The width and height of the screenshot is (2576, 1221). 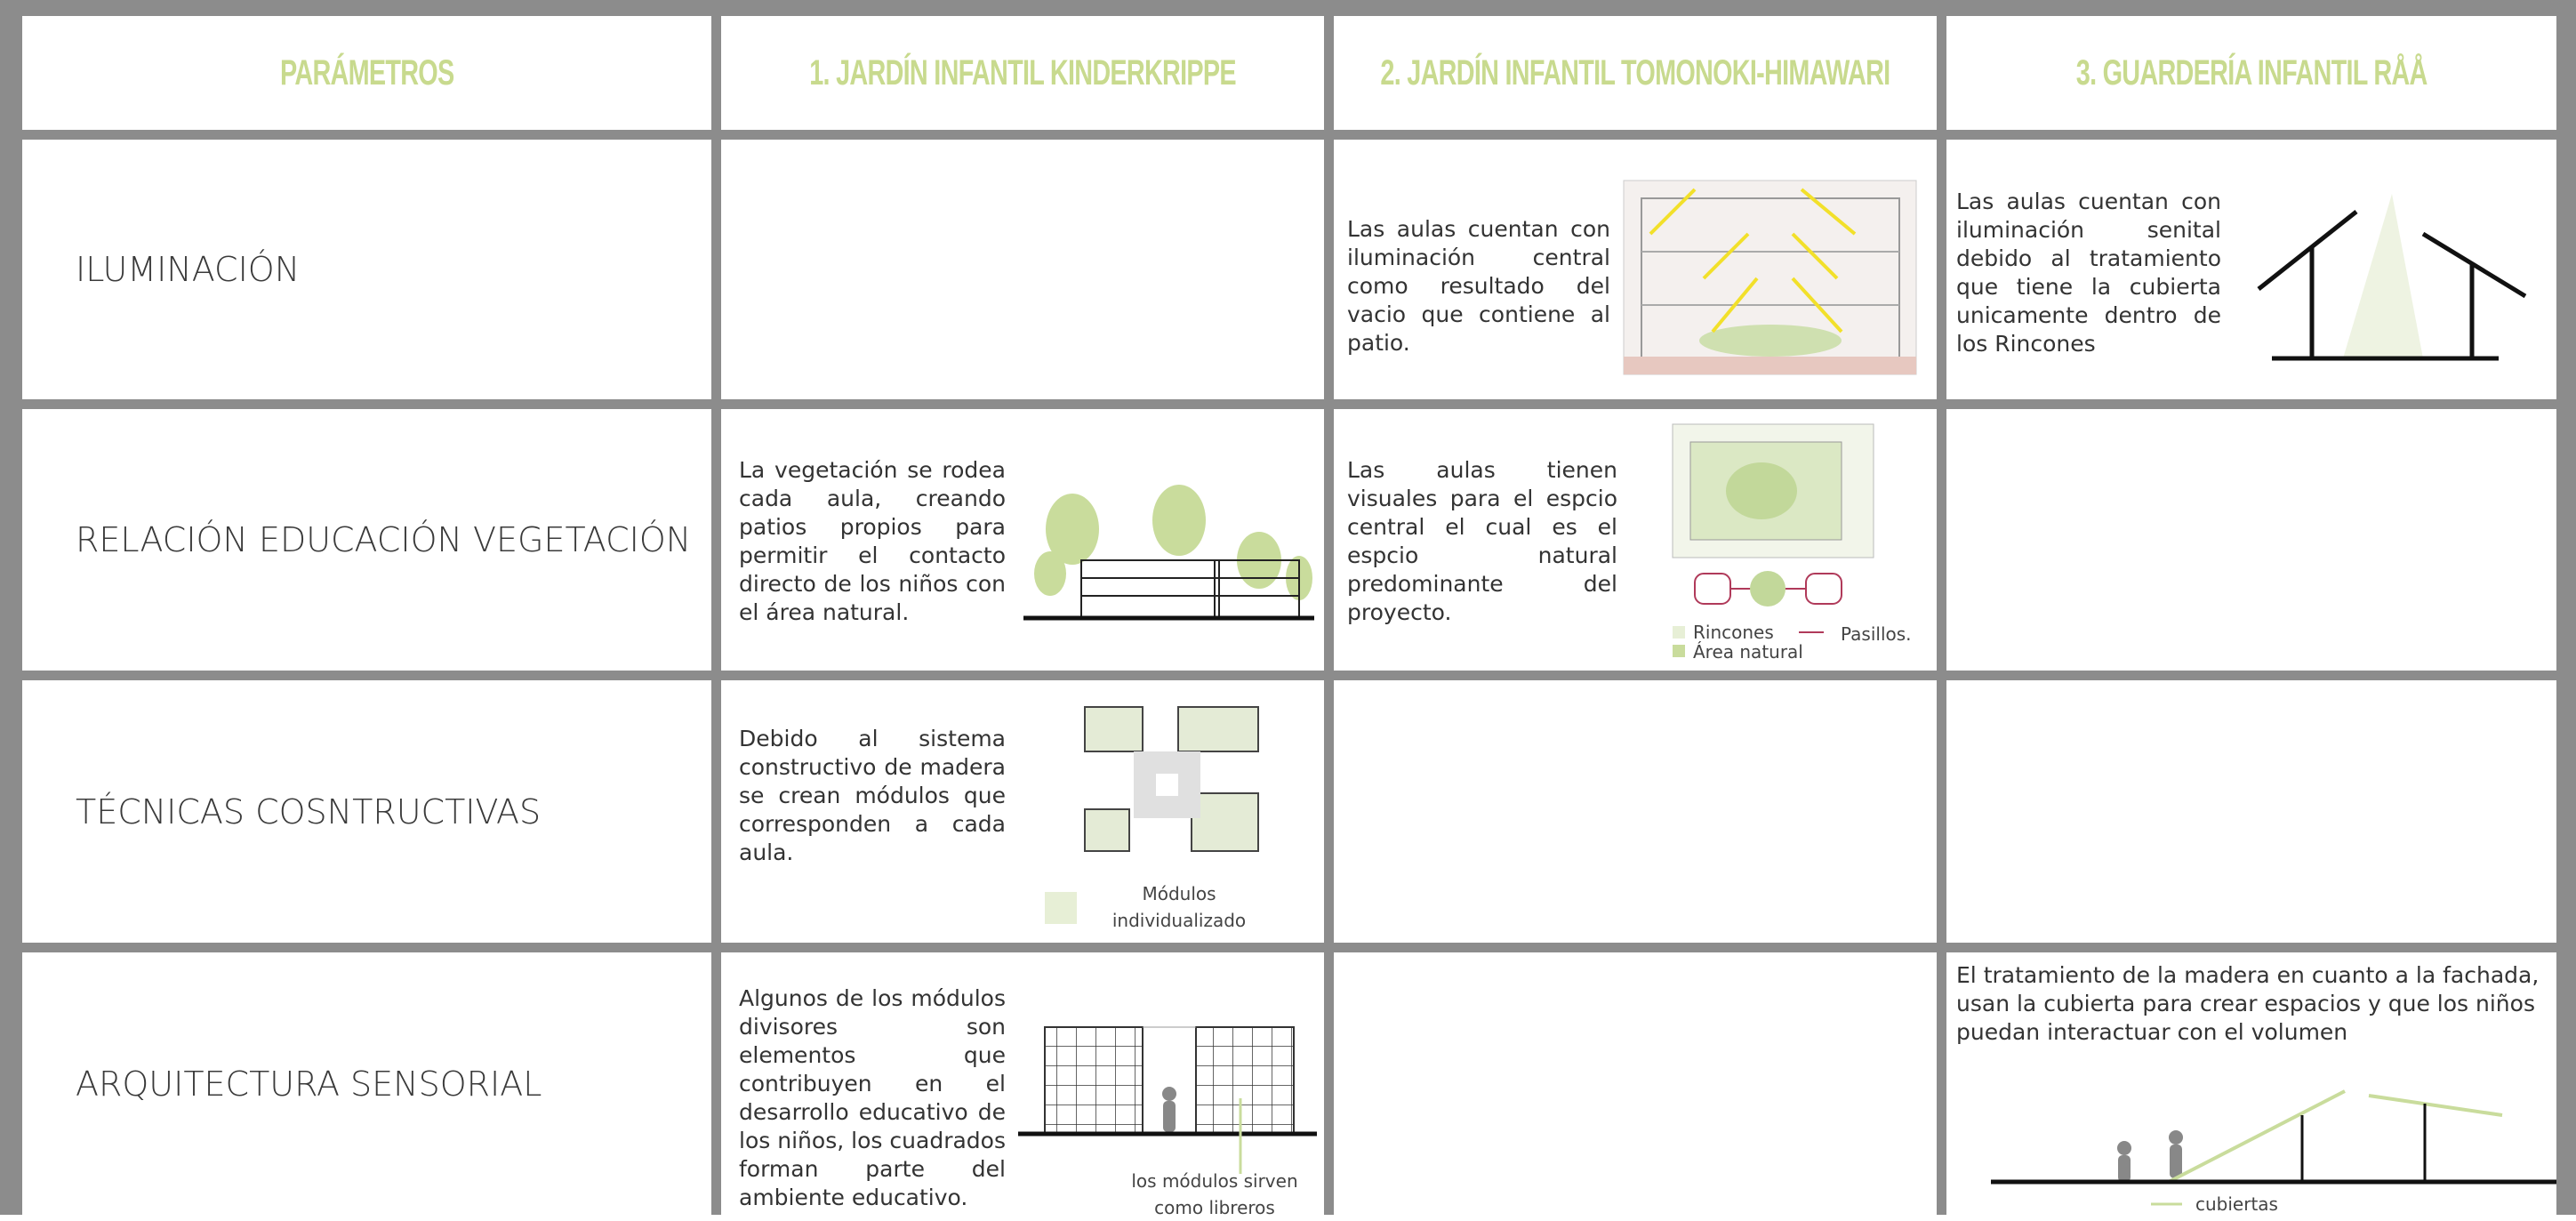 What do you see at coordinates (1171, 779) in the screenshot?
I see `module-plan` at bounding box center [1171, 779].